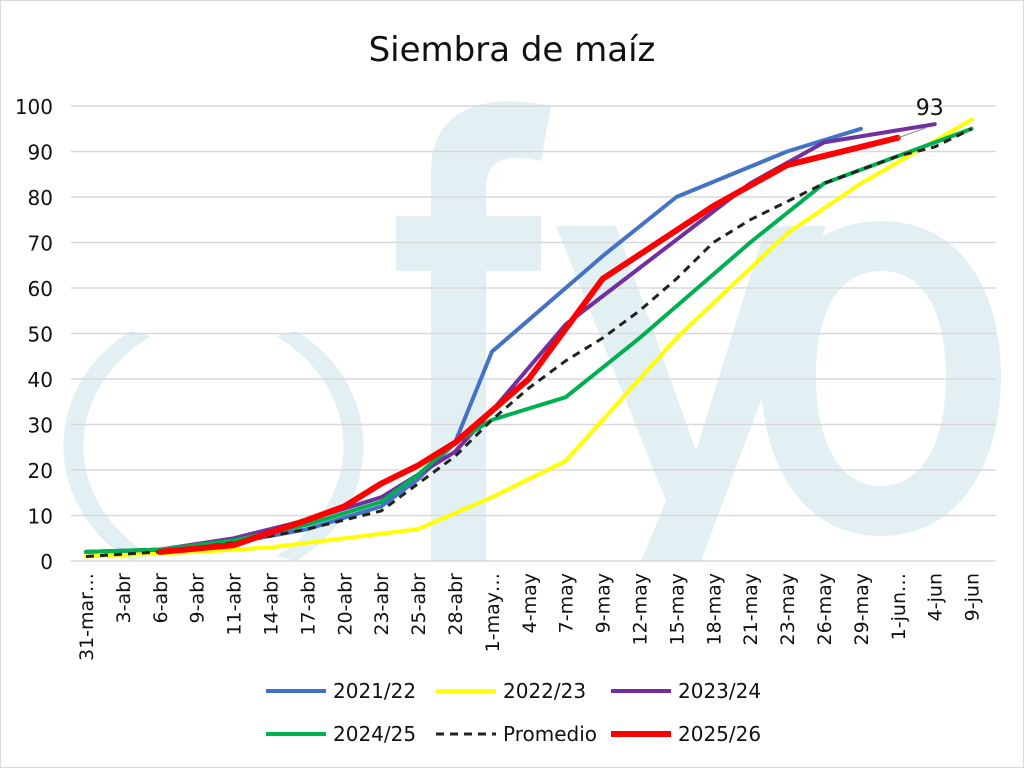 The height and width of the screenshot is (771, 1024). What do you see at coordinates (788, 609) in the screenshot?
I see `x-tick-label: 23-may` at bounding box center [788, 609].